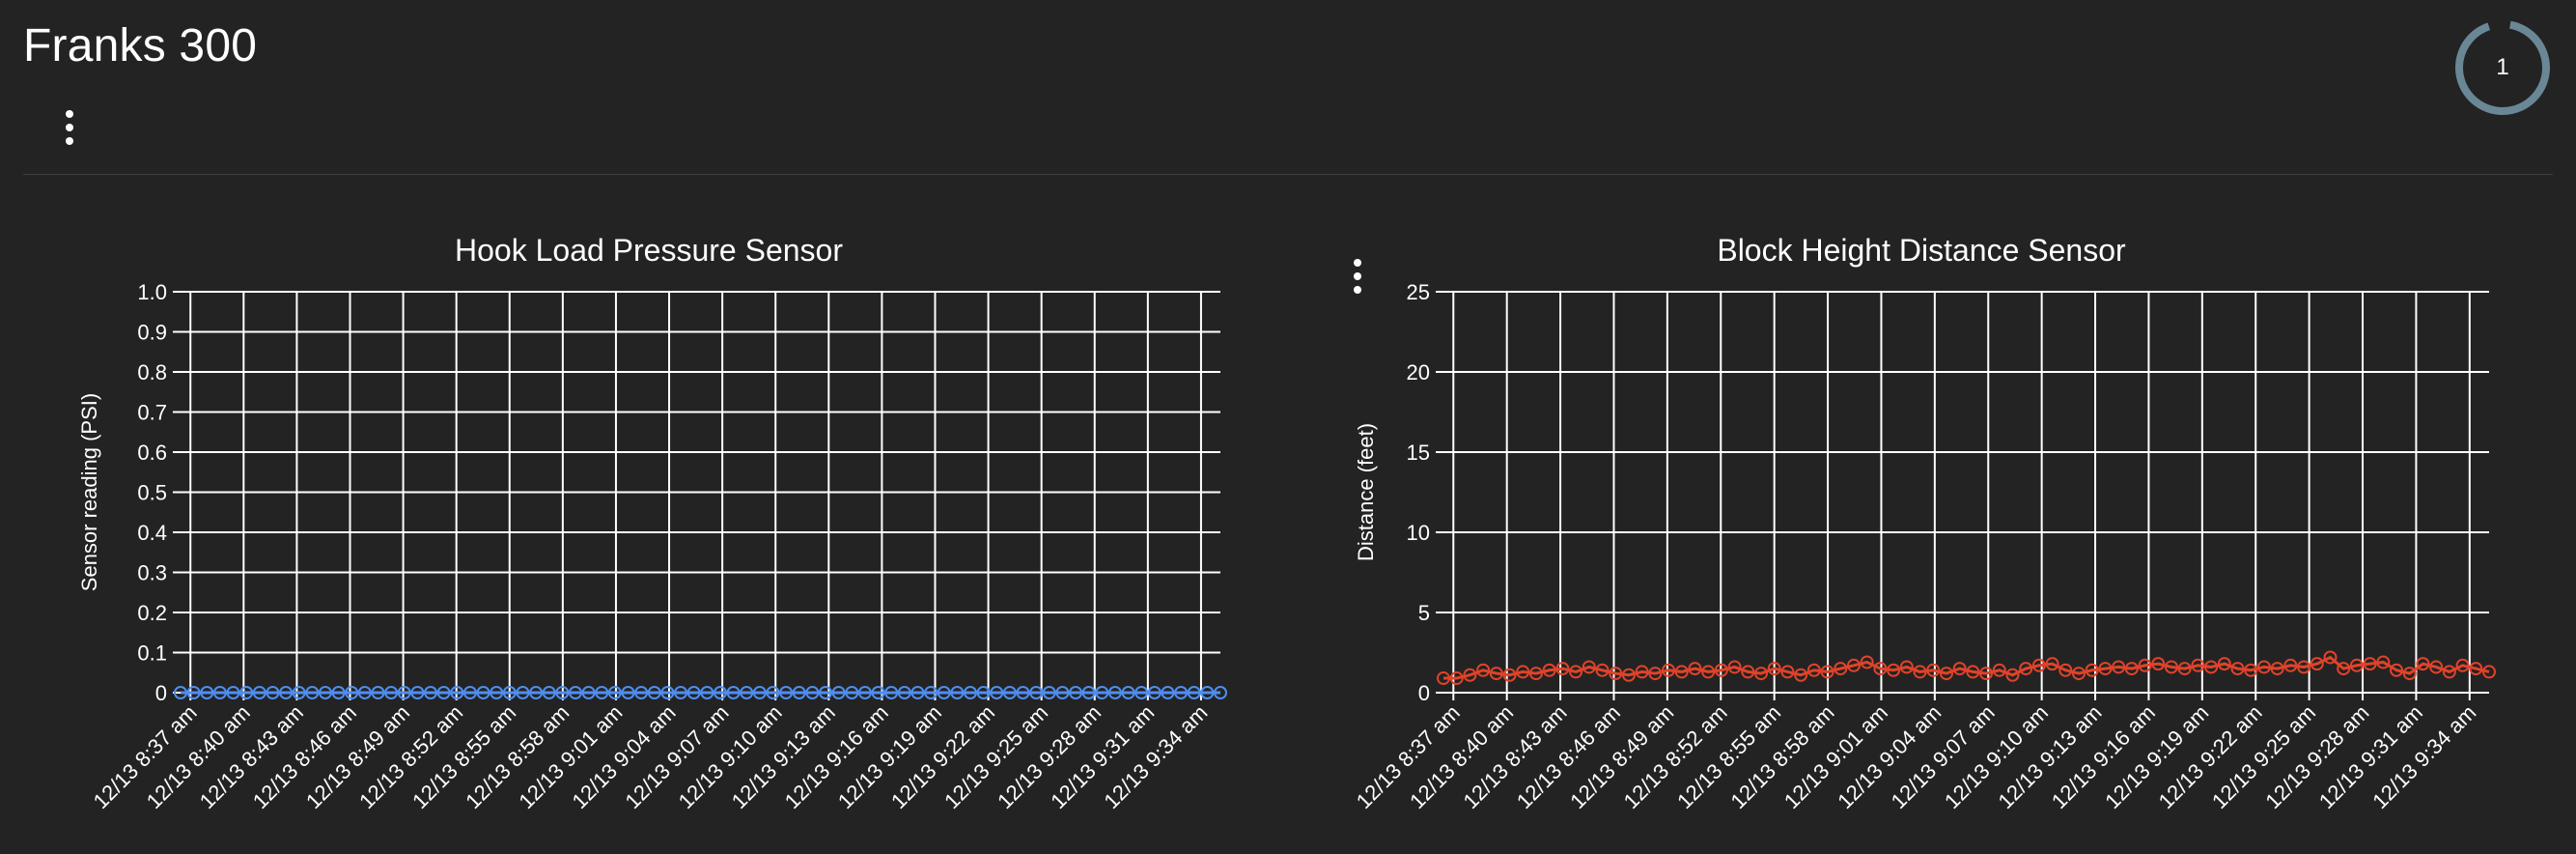  I want to click on y-tick-label: 0.9, so click(152, 333).